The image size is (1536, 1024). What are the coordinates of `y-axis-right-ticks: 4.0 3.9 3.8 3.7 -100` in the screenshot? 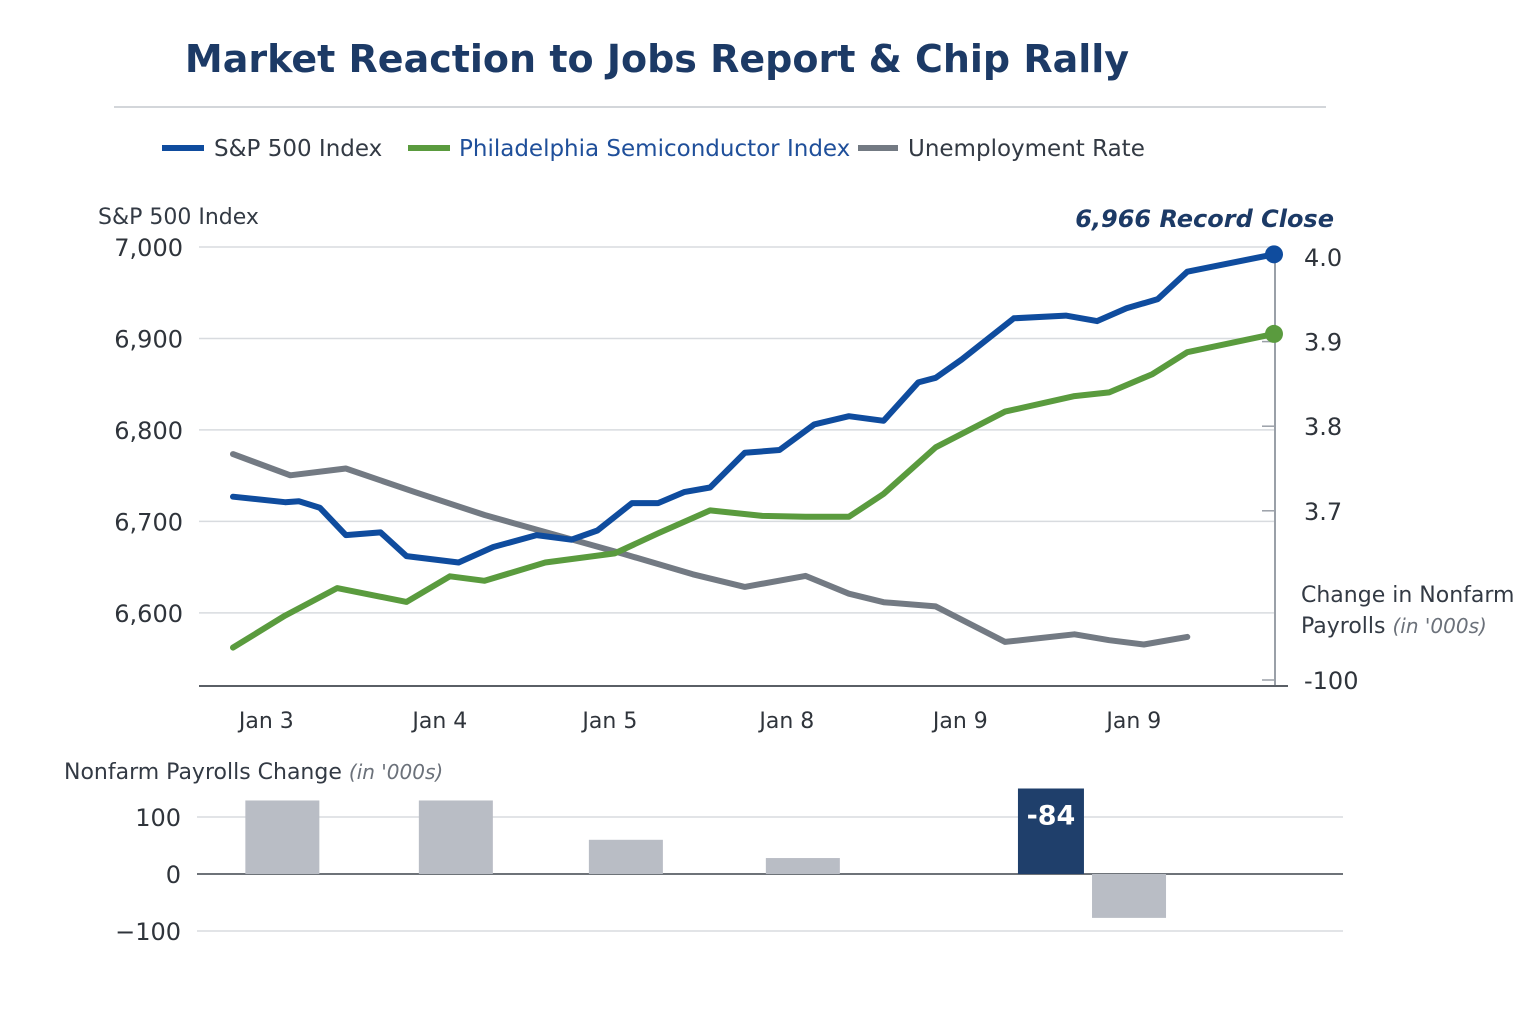 It's located at (1310, 469).